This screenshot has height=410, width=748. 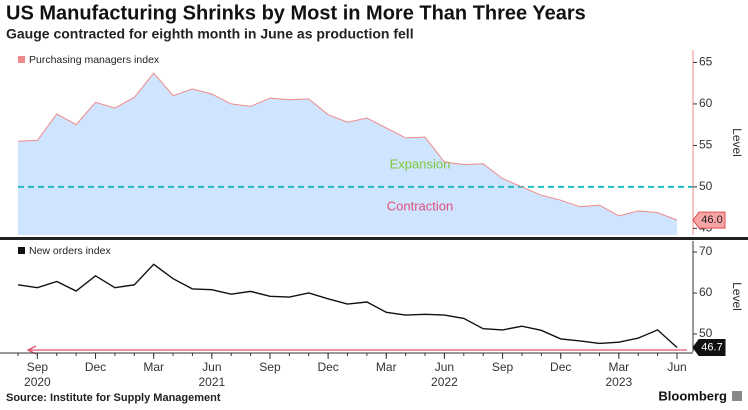 What do you see at coordinates (619, 382) in the screenshot?
I see `x-year-label: 2023` at bounding box center [619, 382].